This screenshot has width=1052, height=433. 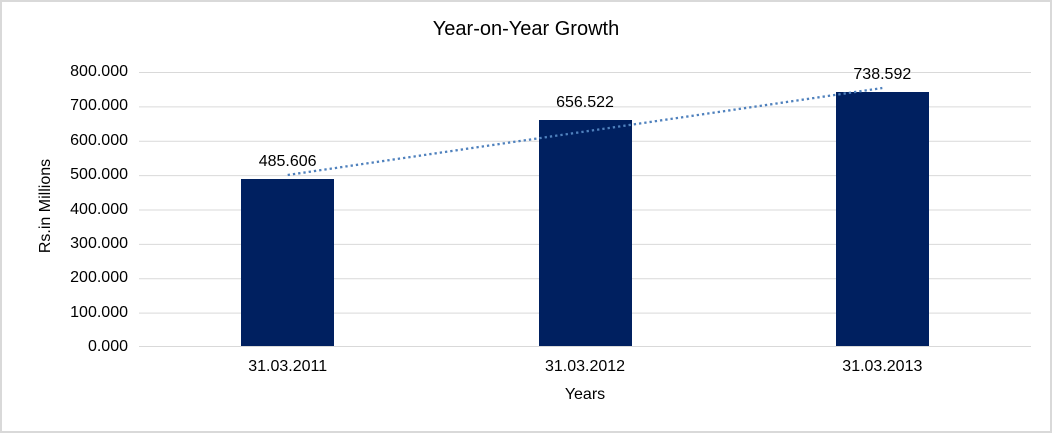 What do you see at coordinates (585, 394) in the screenshot?
I see `x-axis-title: Years` at bounding box center [585, 394].